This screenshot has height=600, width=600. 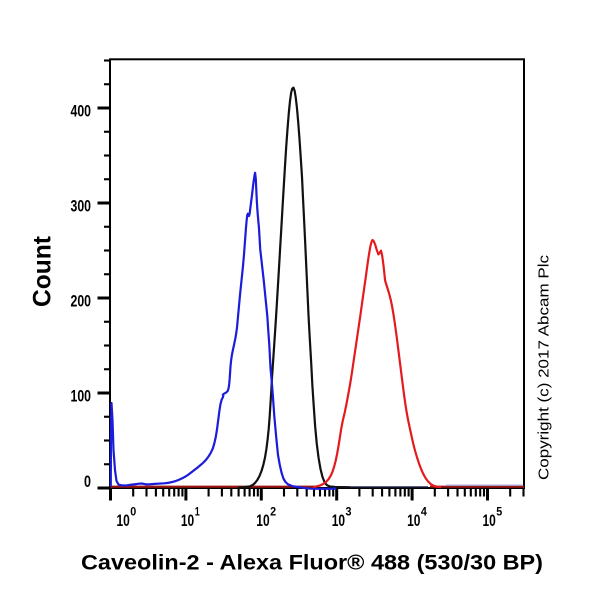 I want to click on svg-text: 4, so click(x=424, y=512).